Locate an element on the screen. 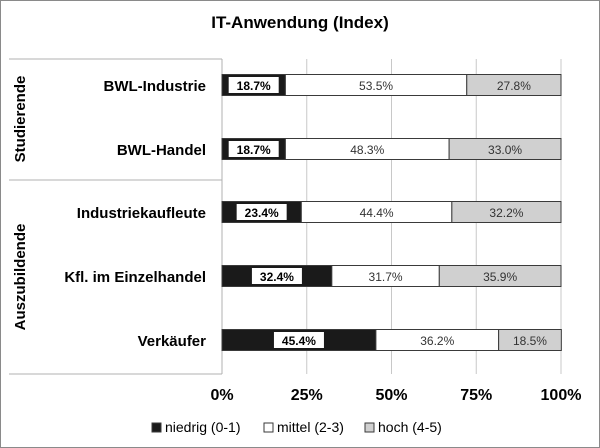 Image resolution: width=600 pixels, height=448 pixels. data-label-2-3: 35.9% is located at coordinates (500, 277).